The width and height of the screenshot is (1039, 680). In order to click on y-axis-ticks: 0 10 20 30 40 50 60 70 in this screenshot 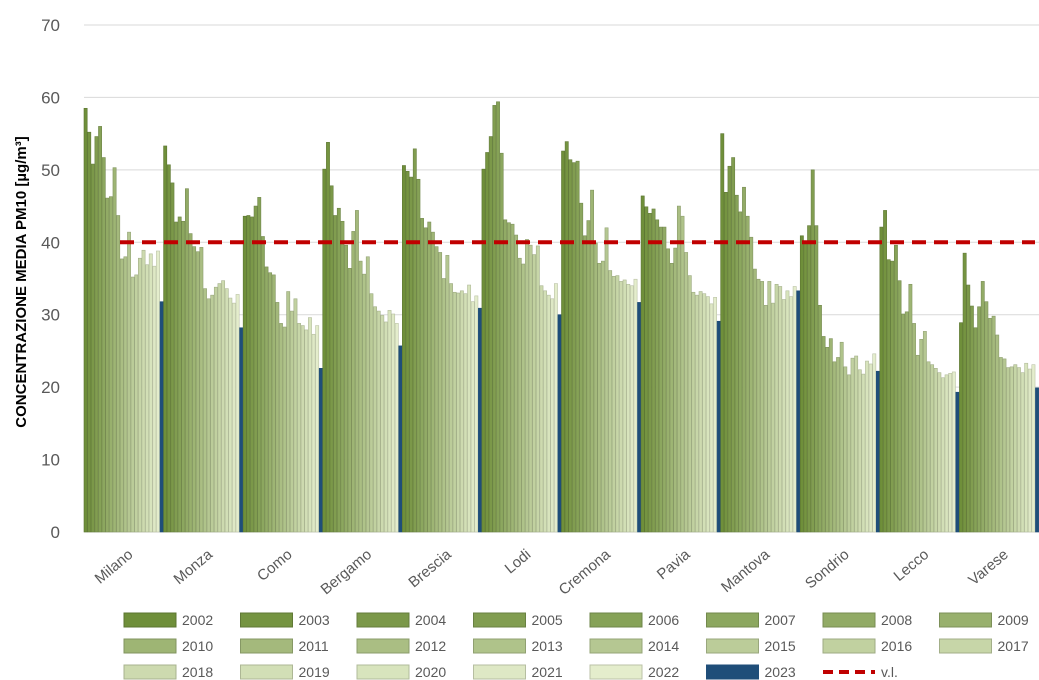, I will do `click(50, 279)`.